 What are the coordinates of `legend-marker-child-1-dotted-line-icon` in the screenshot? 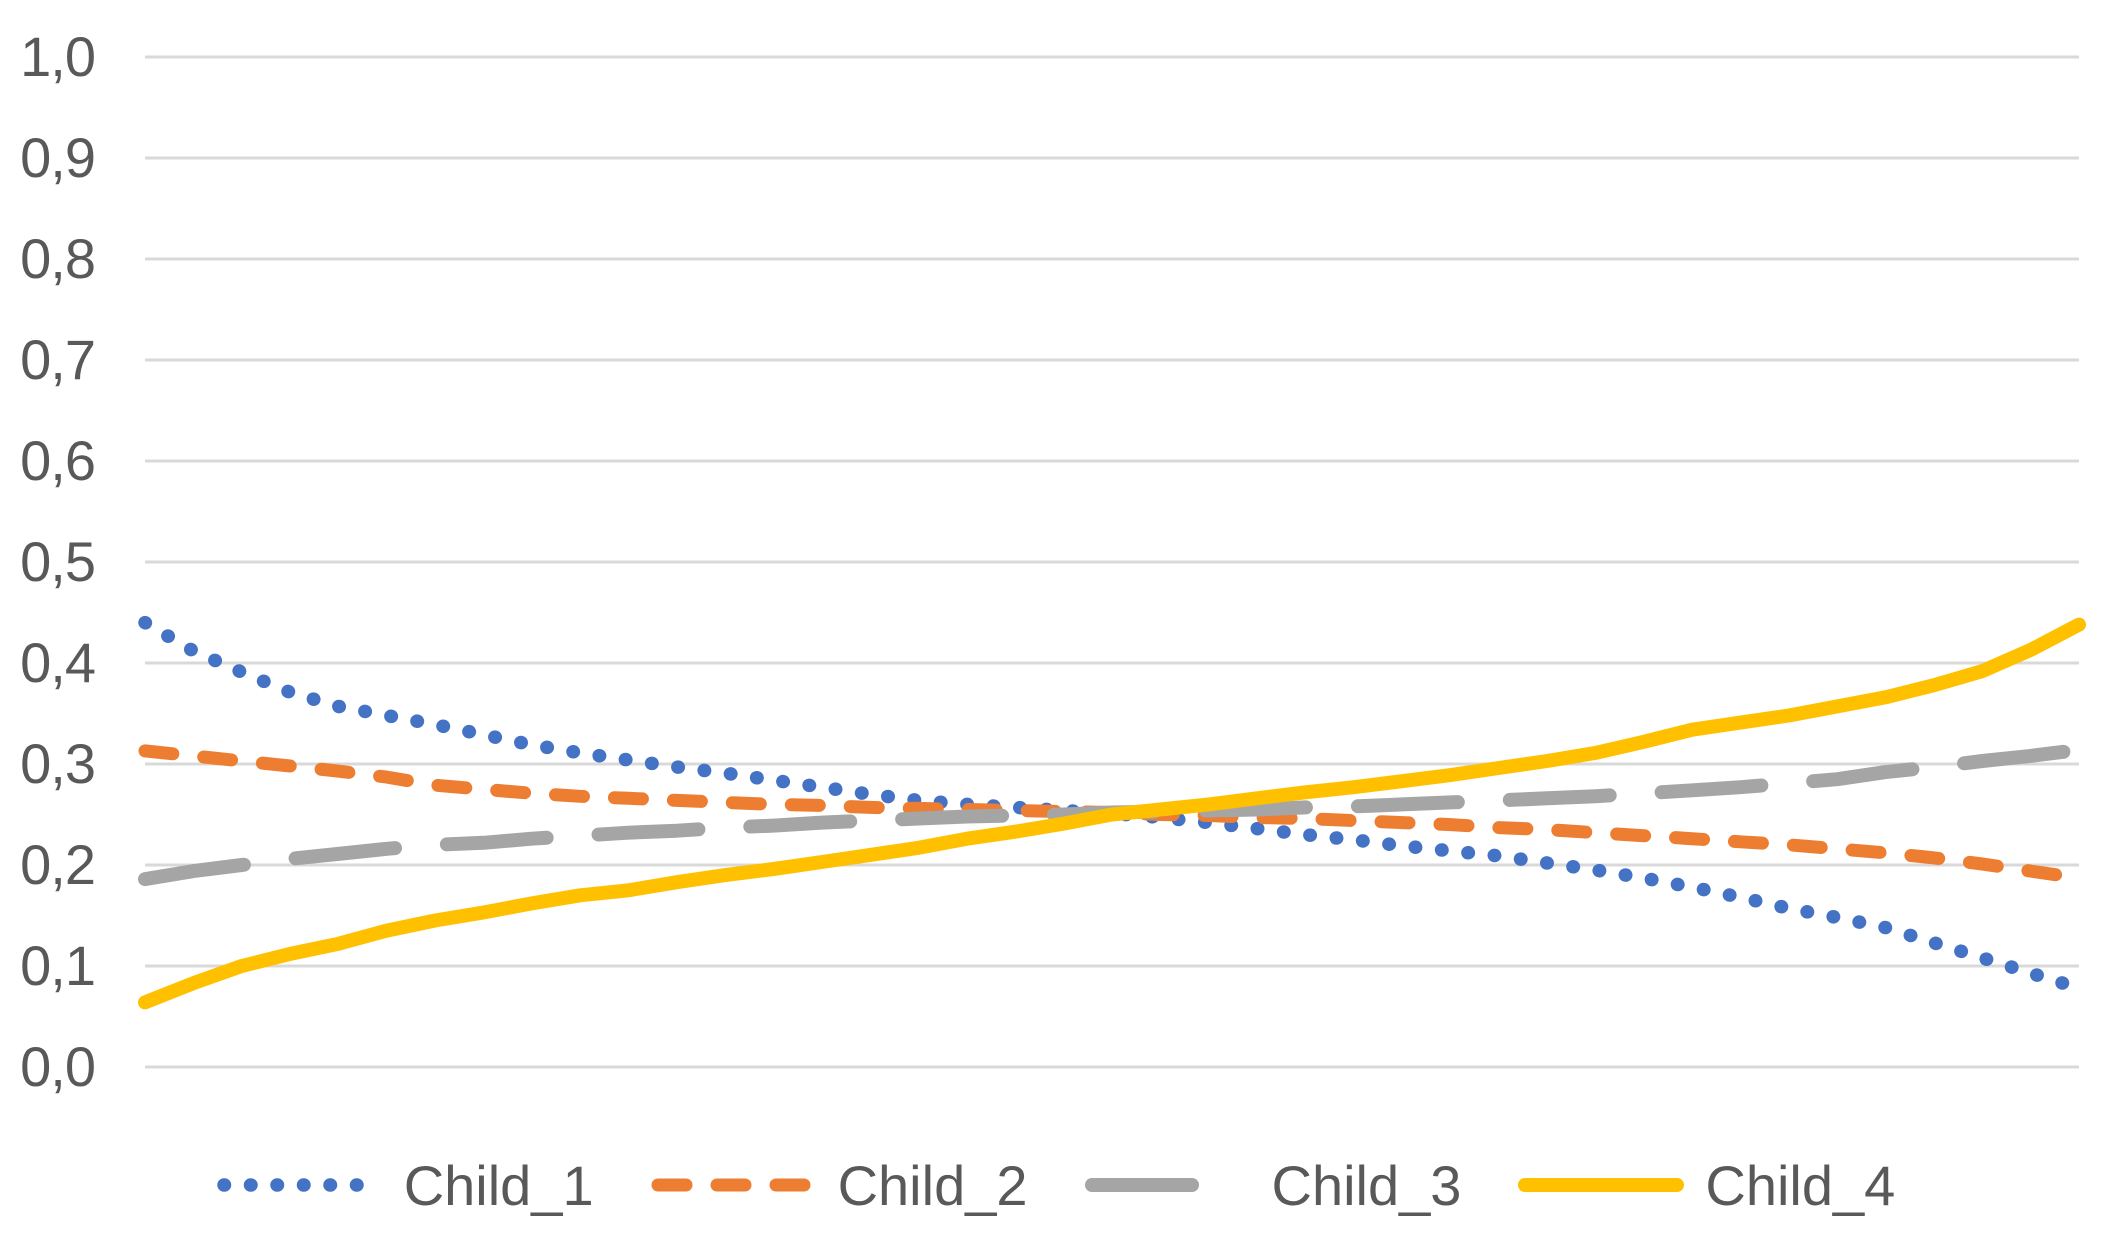 It's located at (299, 1185).